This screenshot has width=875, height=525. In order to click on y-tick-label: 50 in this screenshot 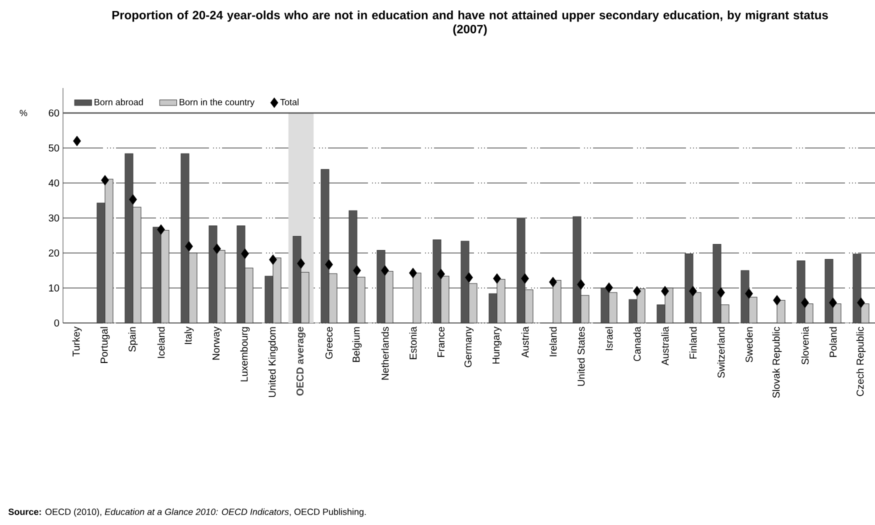, I will do `click(54, 148)`.